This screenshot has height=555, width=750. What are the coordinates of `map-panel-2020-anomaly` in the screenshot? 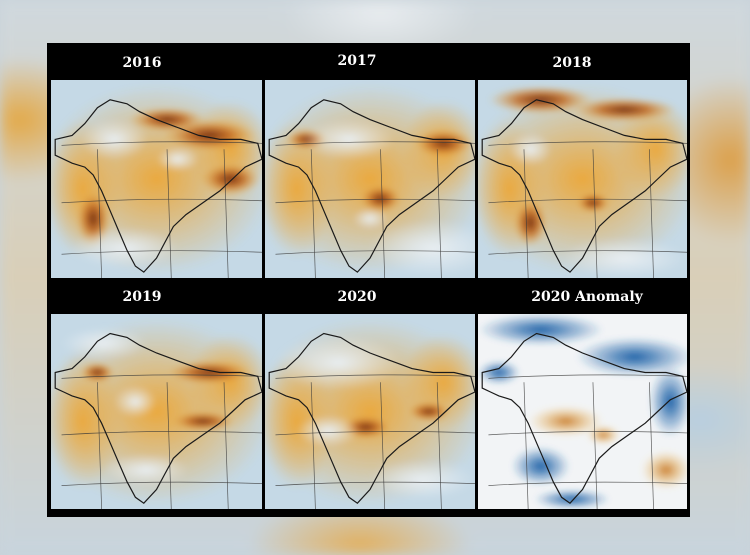 It's located at (582, 411).